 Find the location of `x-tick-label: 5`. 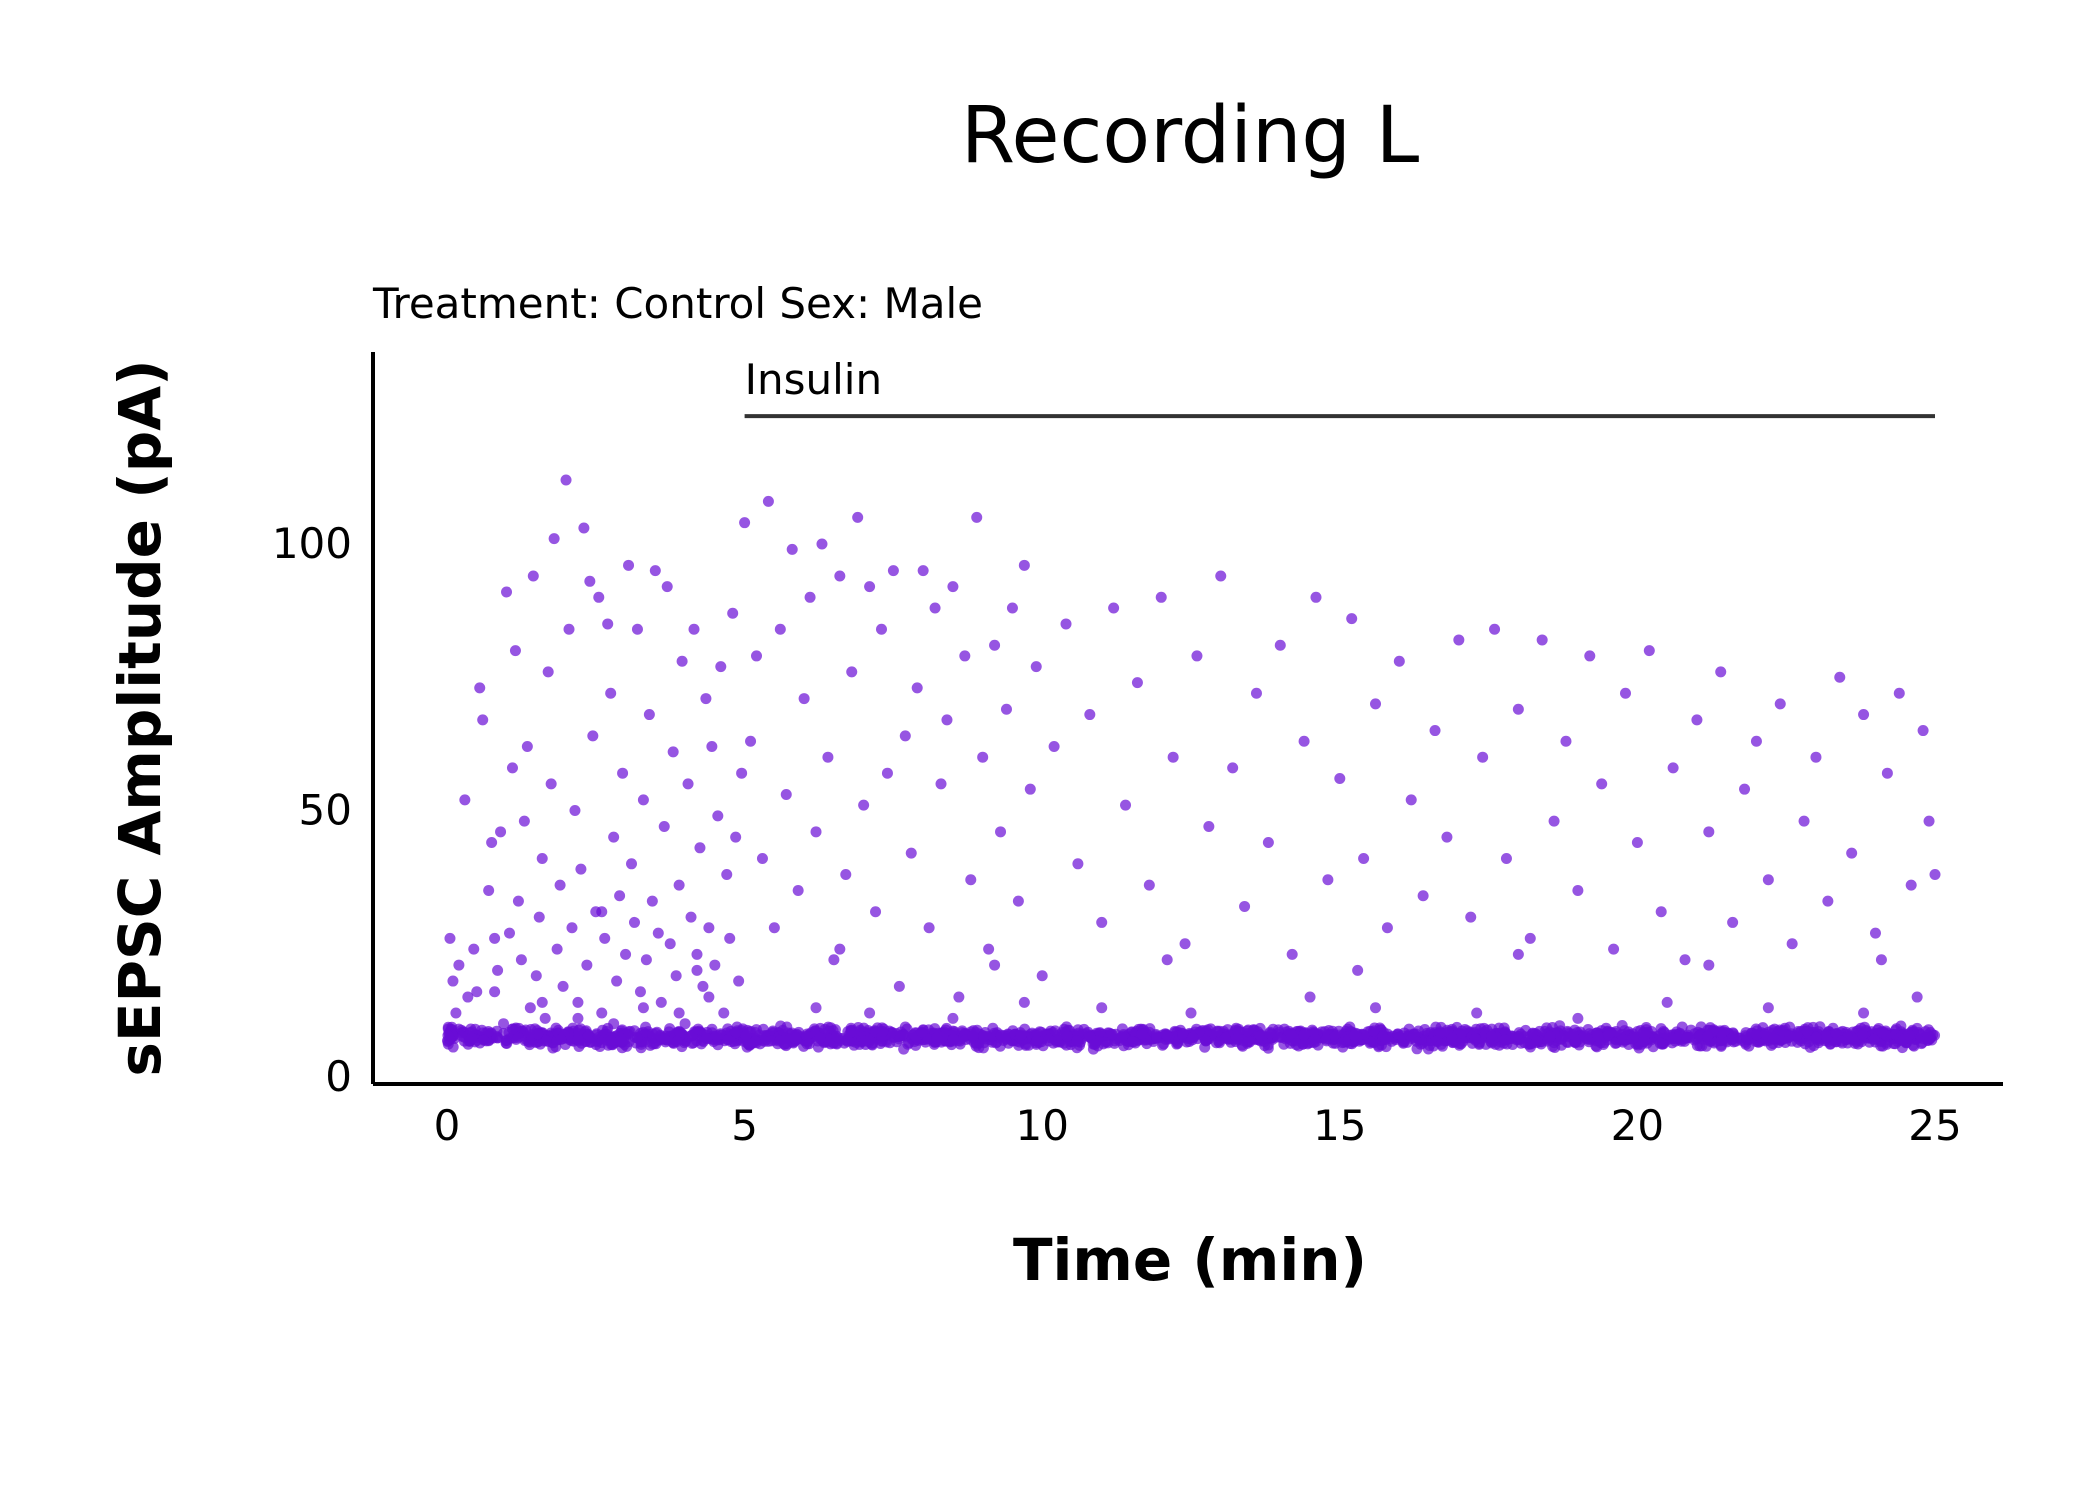

x-tick-label: 5 is located at coordinates (744, 1125).